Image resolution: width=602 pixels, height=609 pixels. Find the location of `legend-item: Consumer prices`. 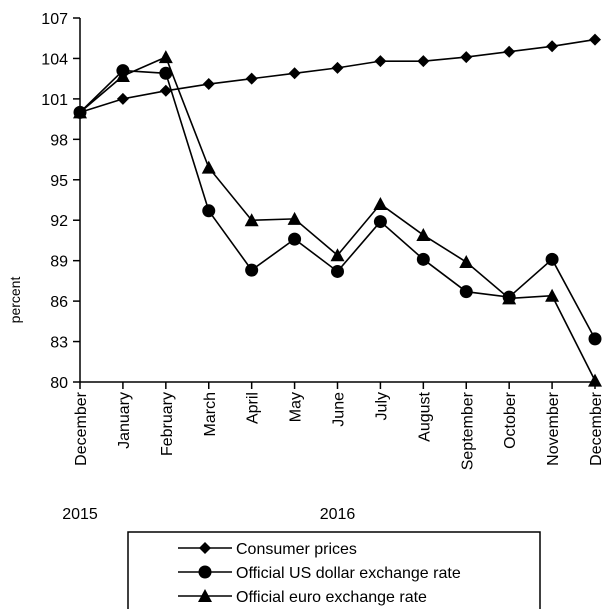

legend-item: Consumer prices is located at coordinates (267, 549).